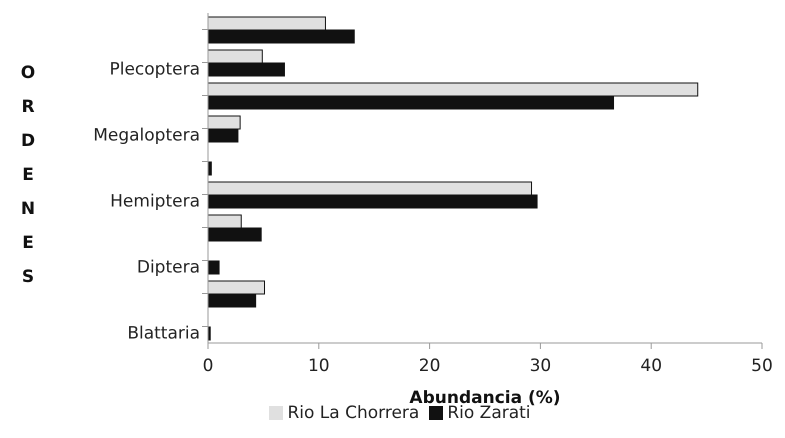 The image size is (785, 438). Describe the element at coordinates (28, 175) in the screenshot. I see `y-axis-title: ORDENES` at that location.